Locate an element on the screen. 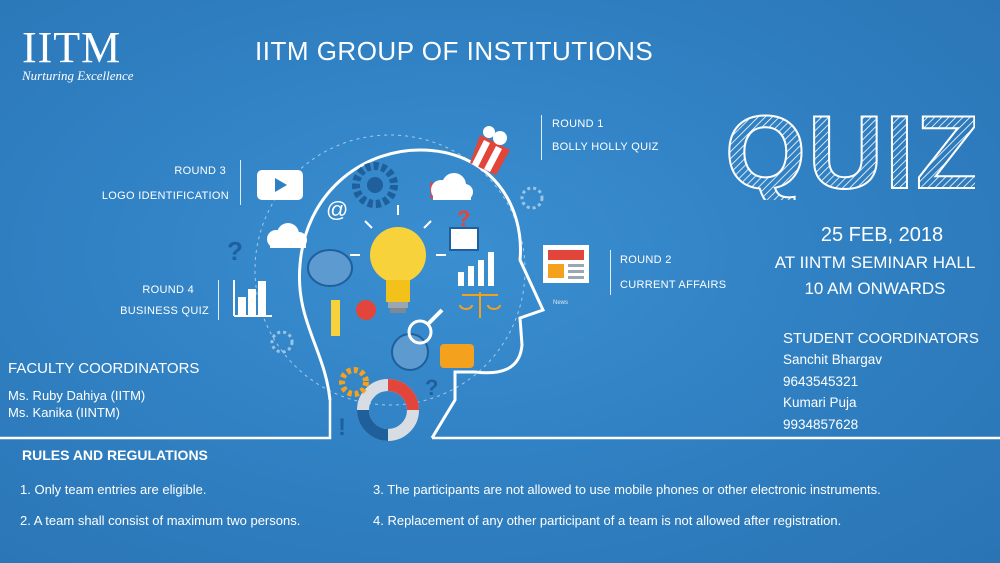 Image resolution: width=1000 pixels, height=563 pixels. event-date: 25 FEB, 2018 is located at coordinates (882, 235).